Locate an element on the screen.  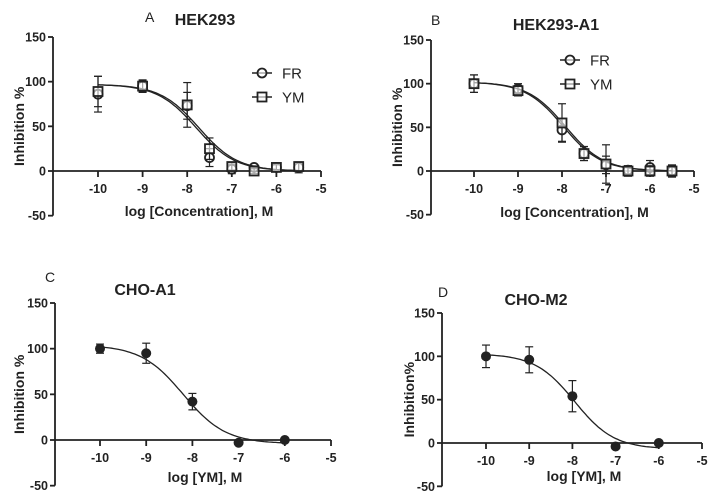
legend-label: FR is located at coordinates (292, 74).